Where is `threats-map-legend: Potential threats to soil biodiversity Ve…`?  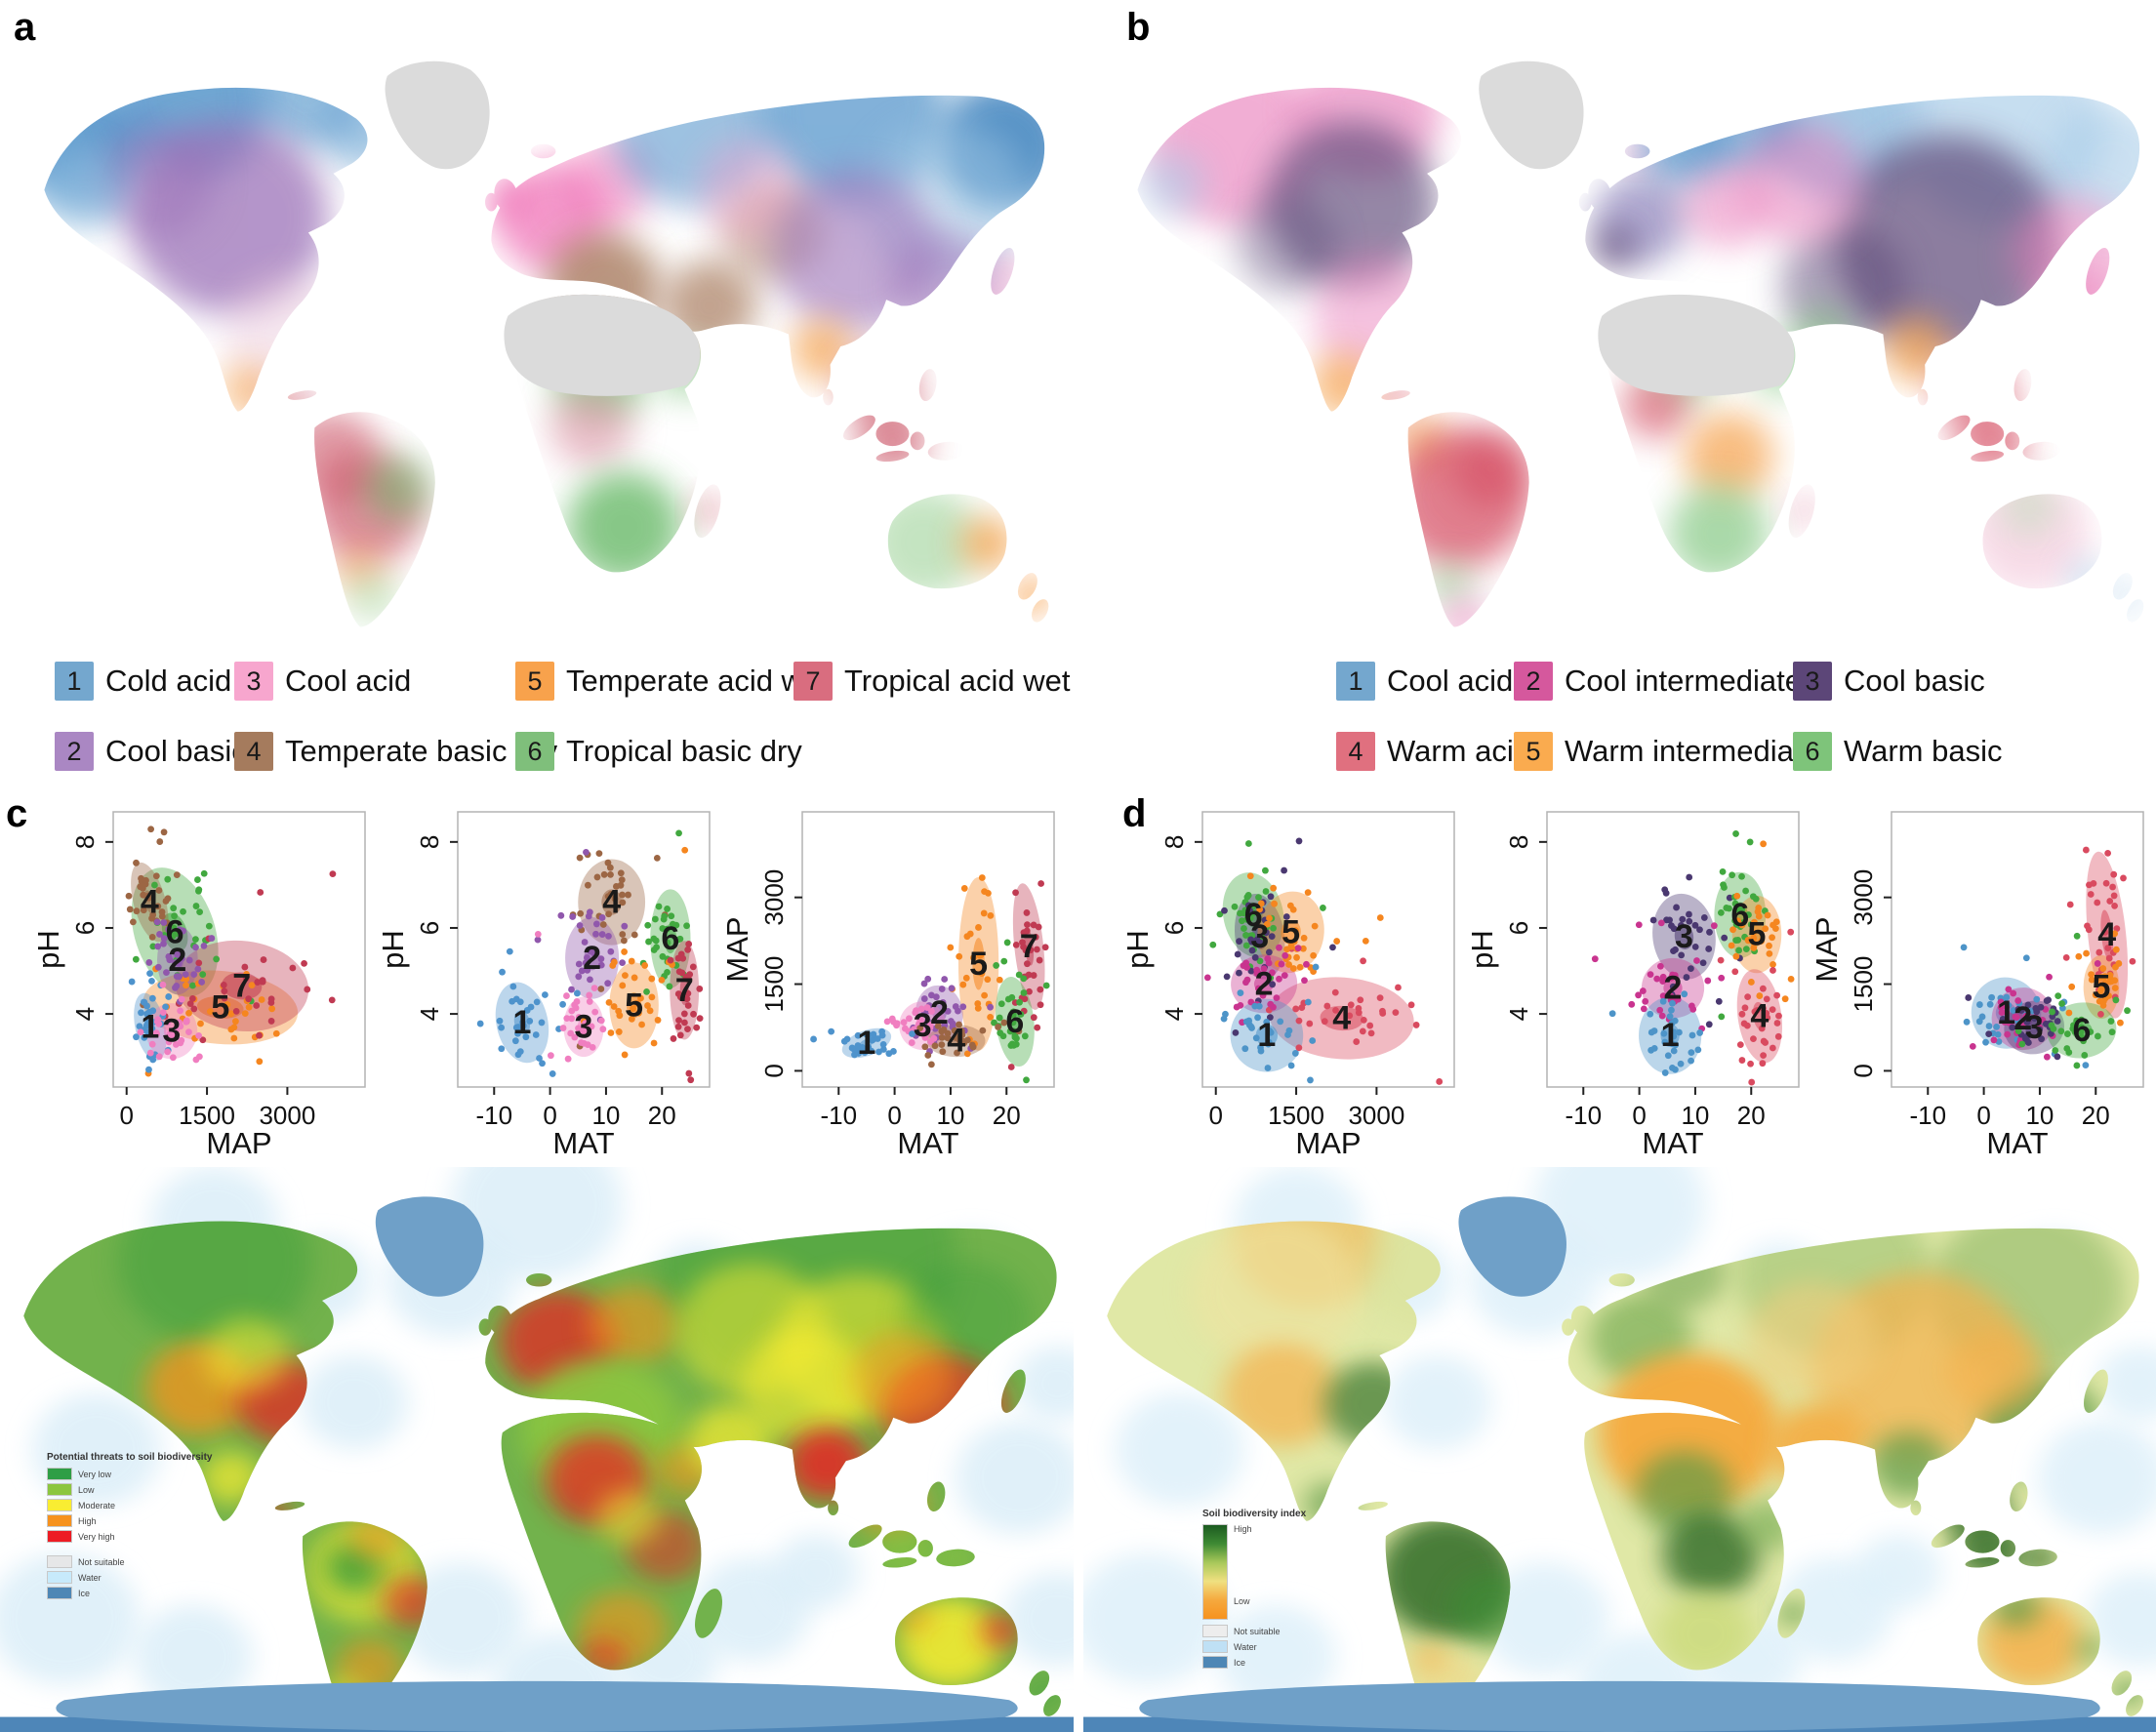 threats-map-legend: Potential threats to soil biodiversity Ve… is located at coordinates (139, 1525).